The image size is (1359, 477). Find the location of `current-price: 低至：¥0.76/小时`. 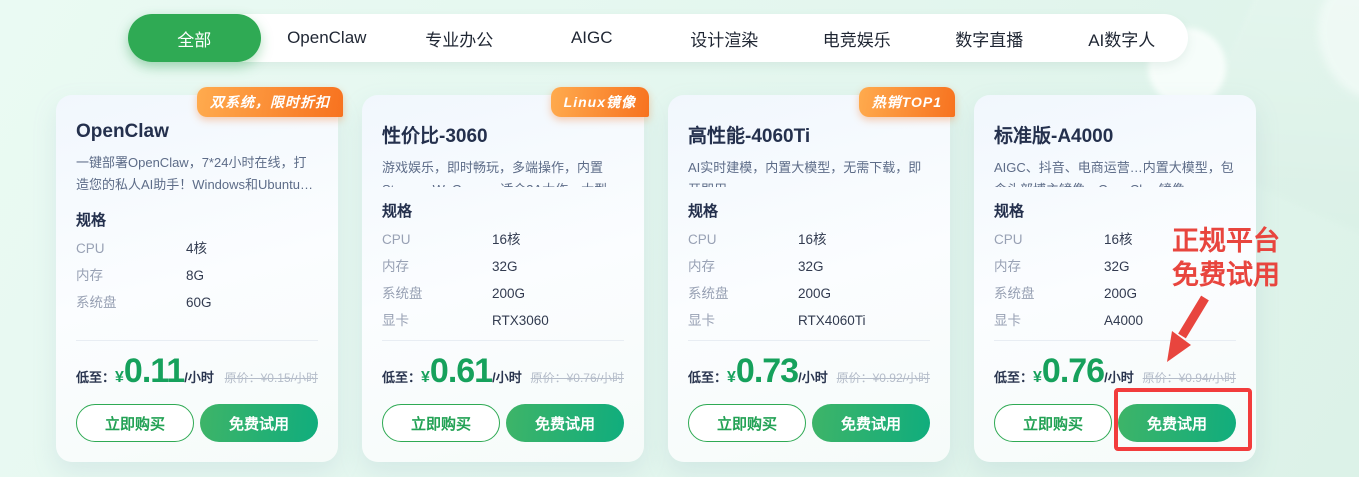

current-price: 低至：¥0.76/小时 is located at coordinates (1064, 371).